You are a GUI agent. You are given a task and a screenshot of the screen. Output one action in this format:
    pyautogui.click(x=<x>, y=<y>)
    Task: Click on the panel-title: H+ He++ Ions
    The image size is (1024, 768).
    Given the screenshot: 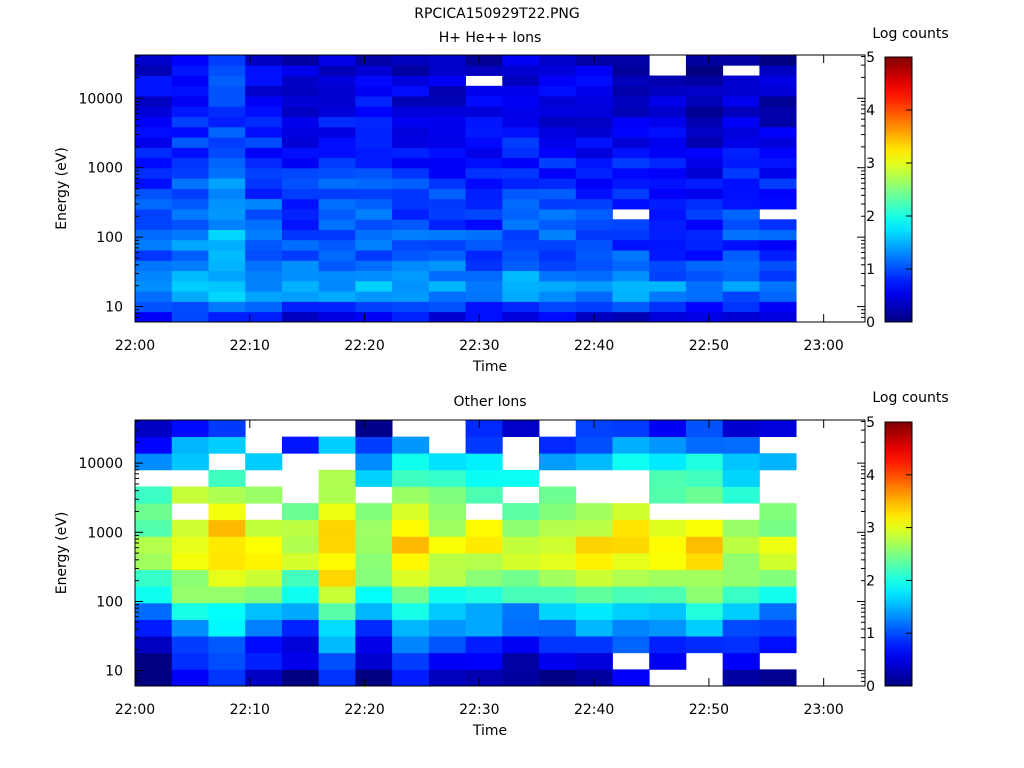 What is the action you would take?
    pyautogui.click(x=490, y=38)
    